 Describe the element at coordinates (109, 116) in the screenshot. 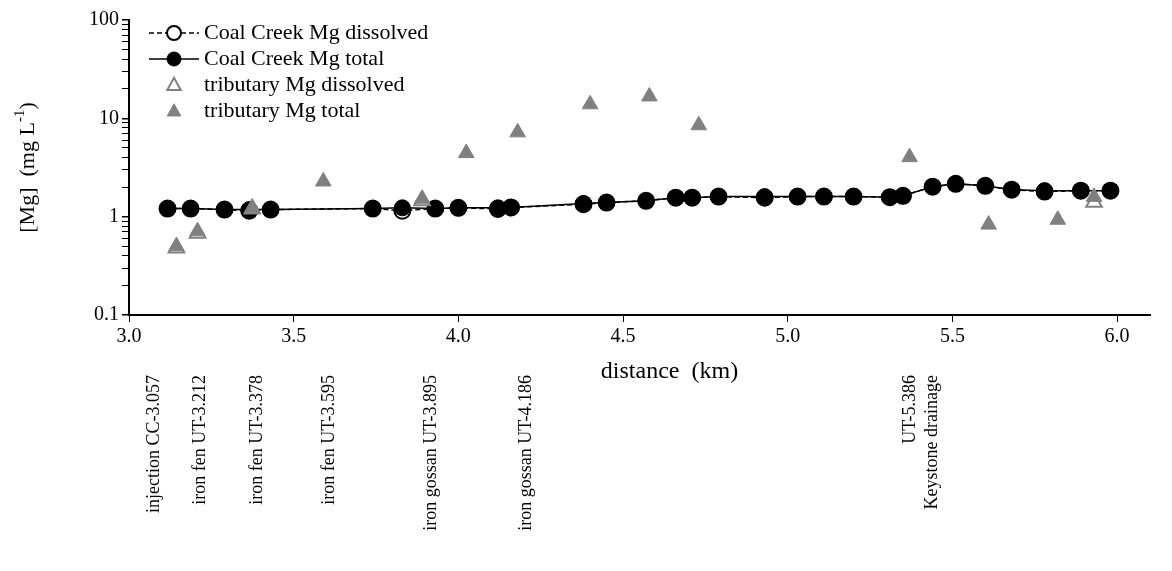

I see `y-tick-label: 10` at that location.